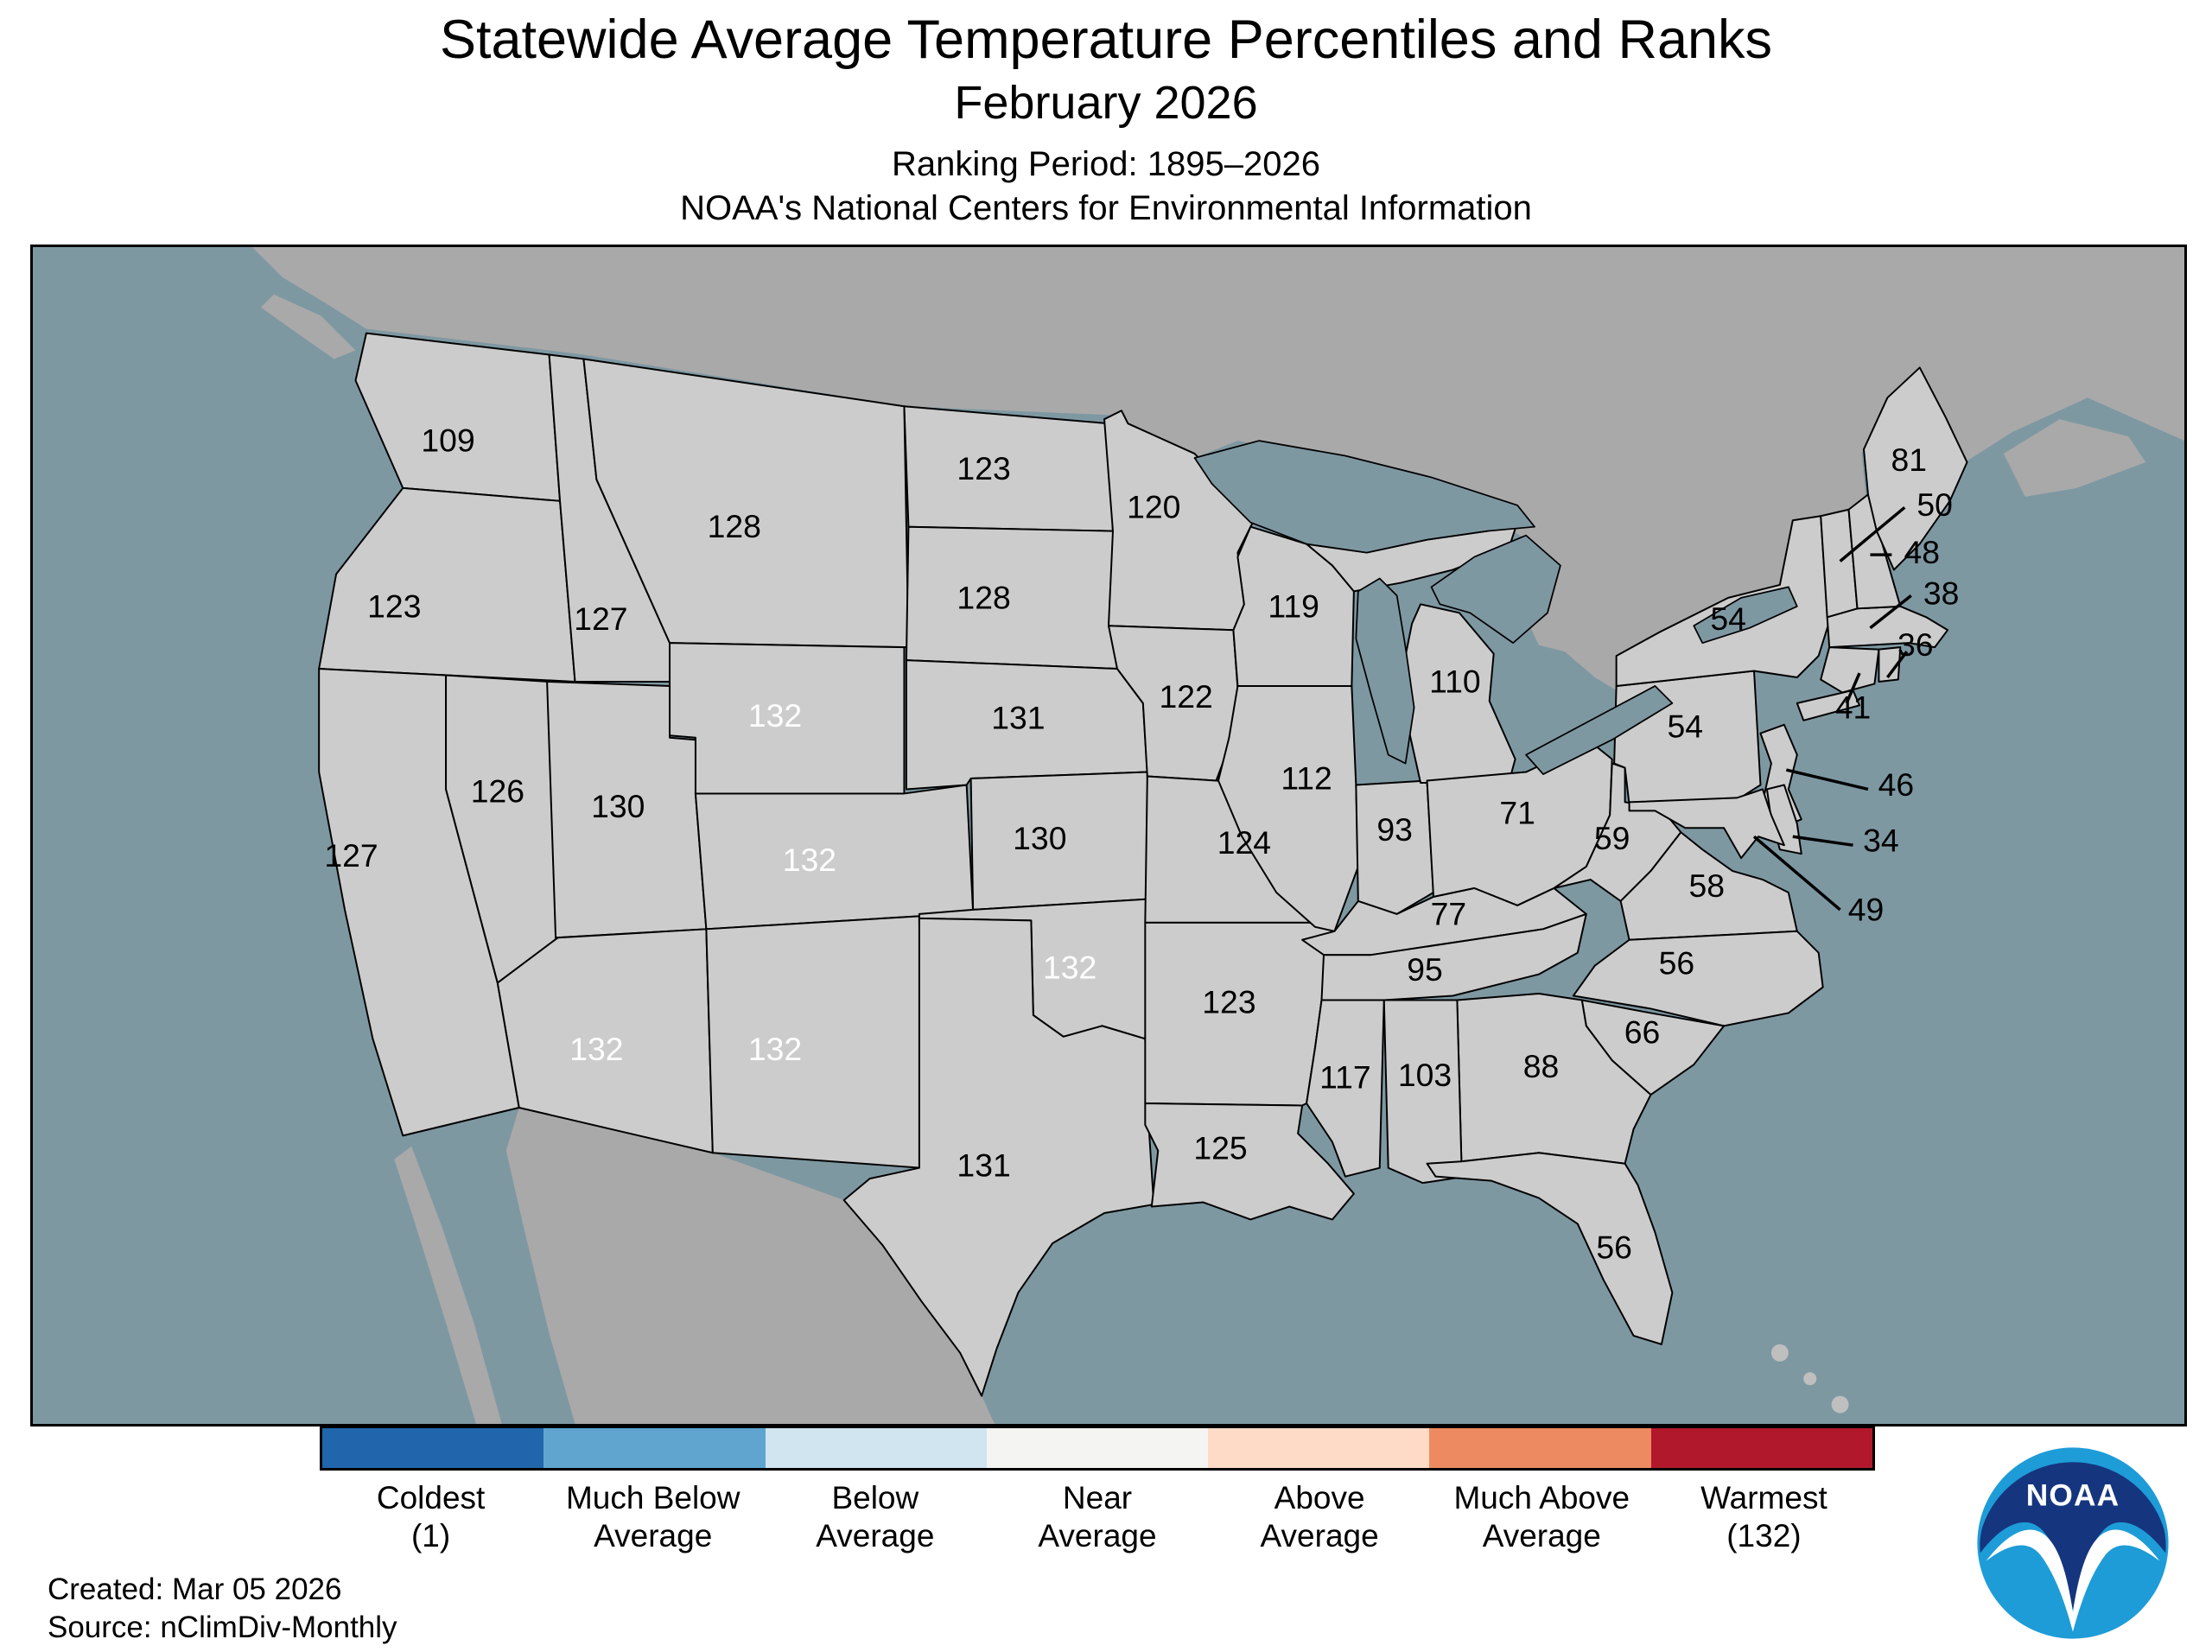  What do you see at coordinates (1228, 1002) in the screenshot?
I see `rank-label-ar: 123` at bounding box center [1228, 1002].